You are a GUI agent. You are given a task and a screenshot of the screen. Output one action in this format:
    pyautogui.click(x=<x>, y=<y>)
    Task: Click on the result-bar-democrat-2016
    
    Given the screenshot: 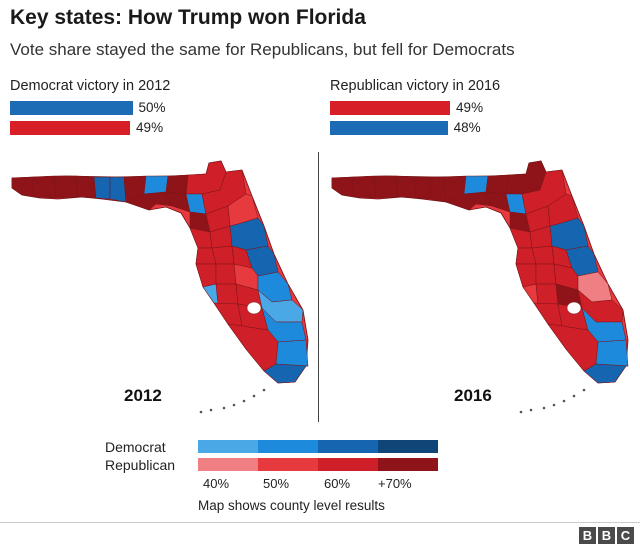 What is the action you would take?
    pyautogui.click(x=389, y=127)
    